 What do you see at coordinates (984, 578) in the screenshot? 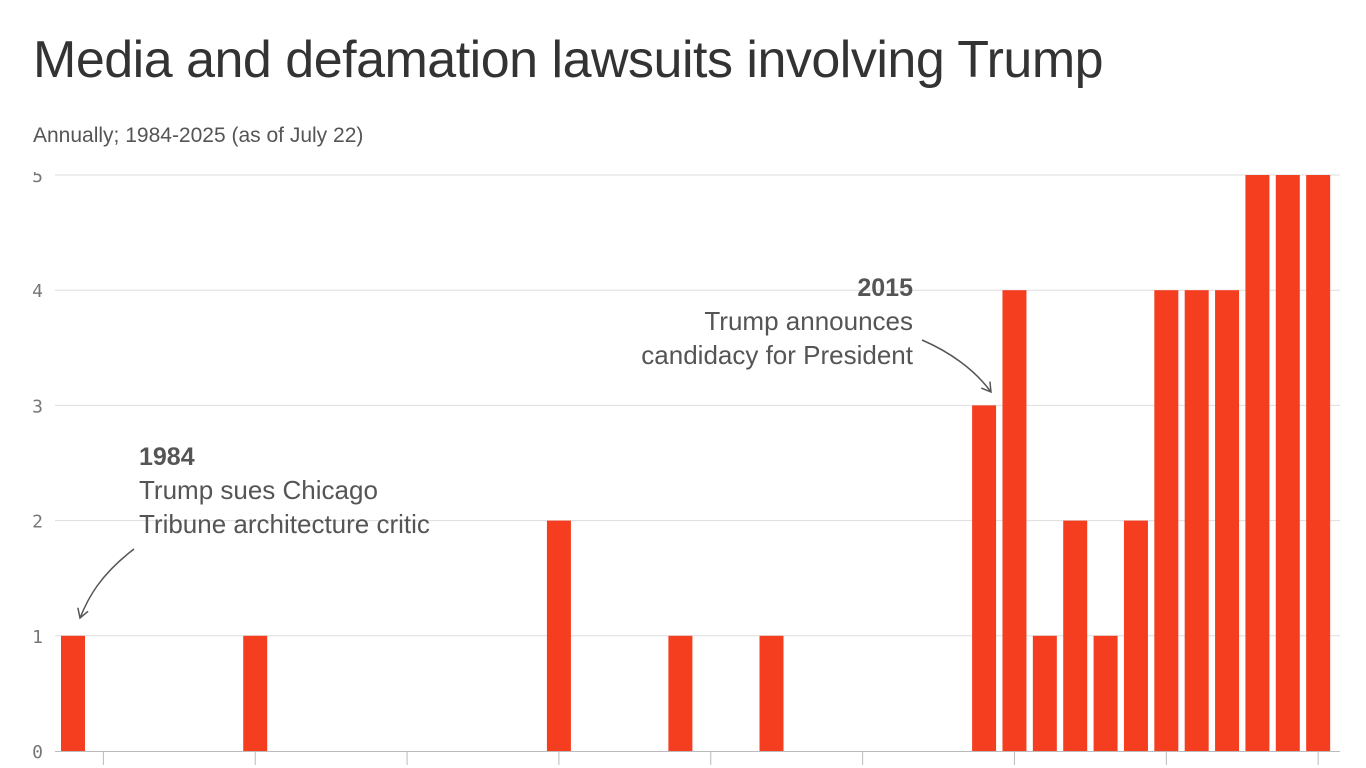
I see `bar-2014` at bounding box center [984, 578].